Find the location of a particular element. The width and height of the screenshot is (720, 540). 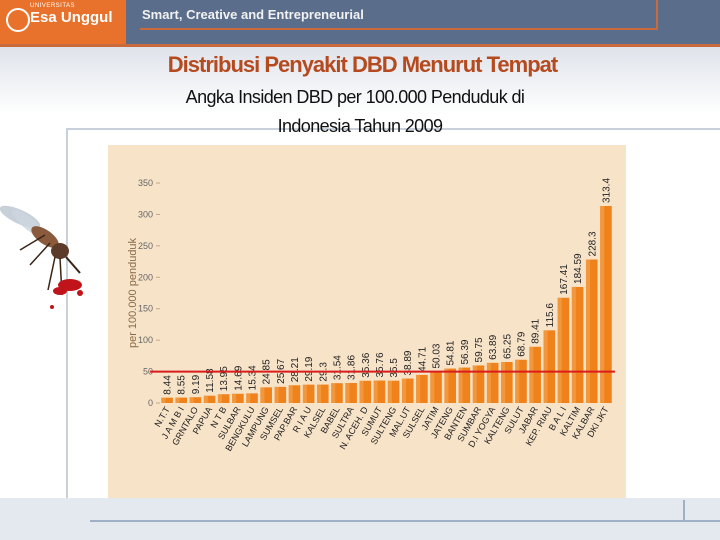

y-tick-label: 50 is located at coordinates (148, 372).